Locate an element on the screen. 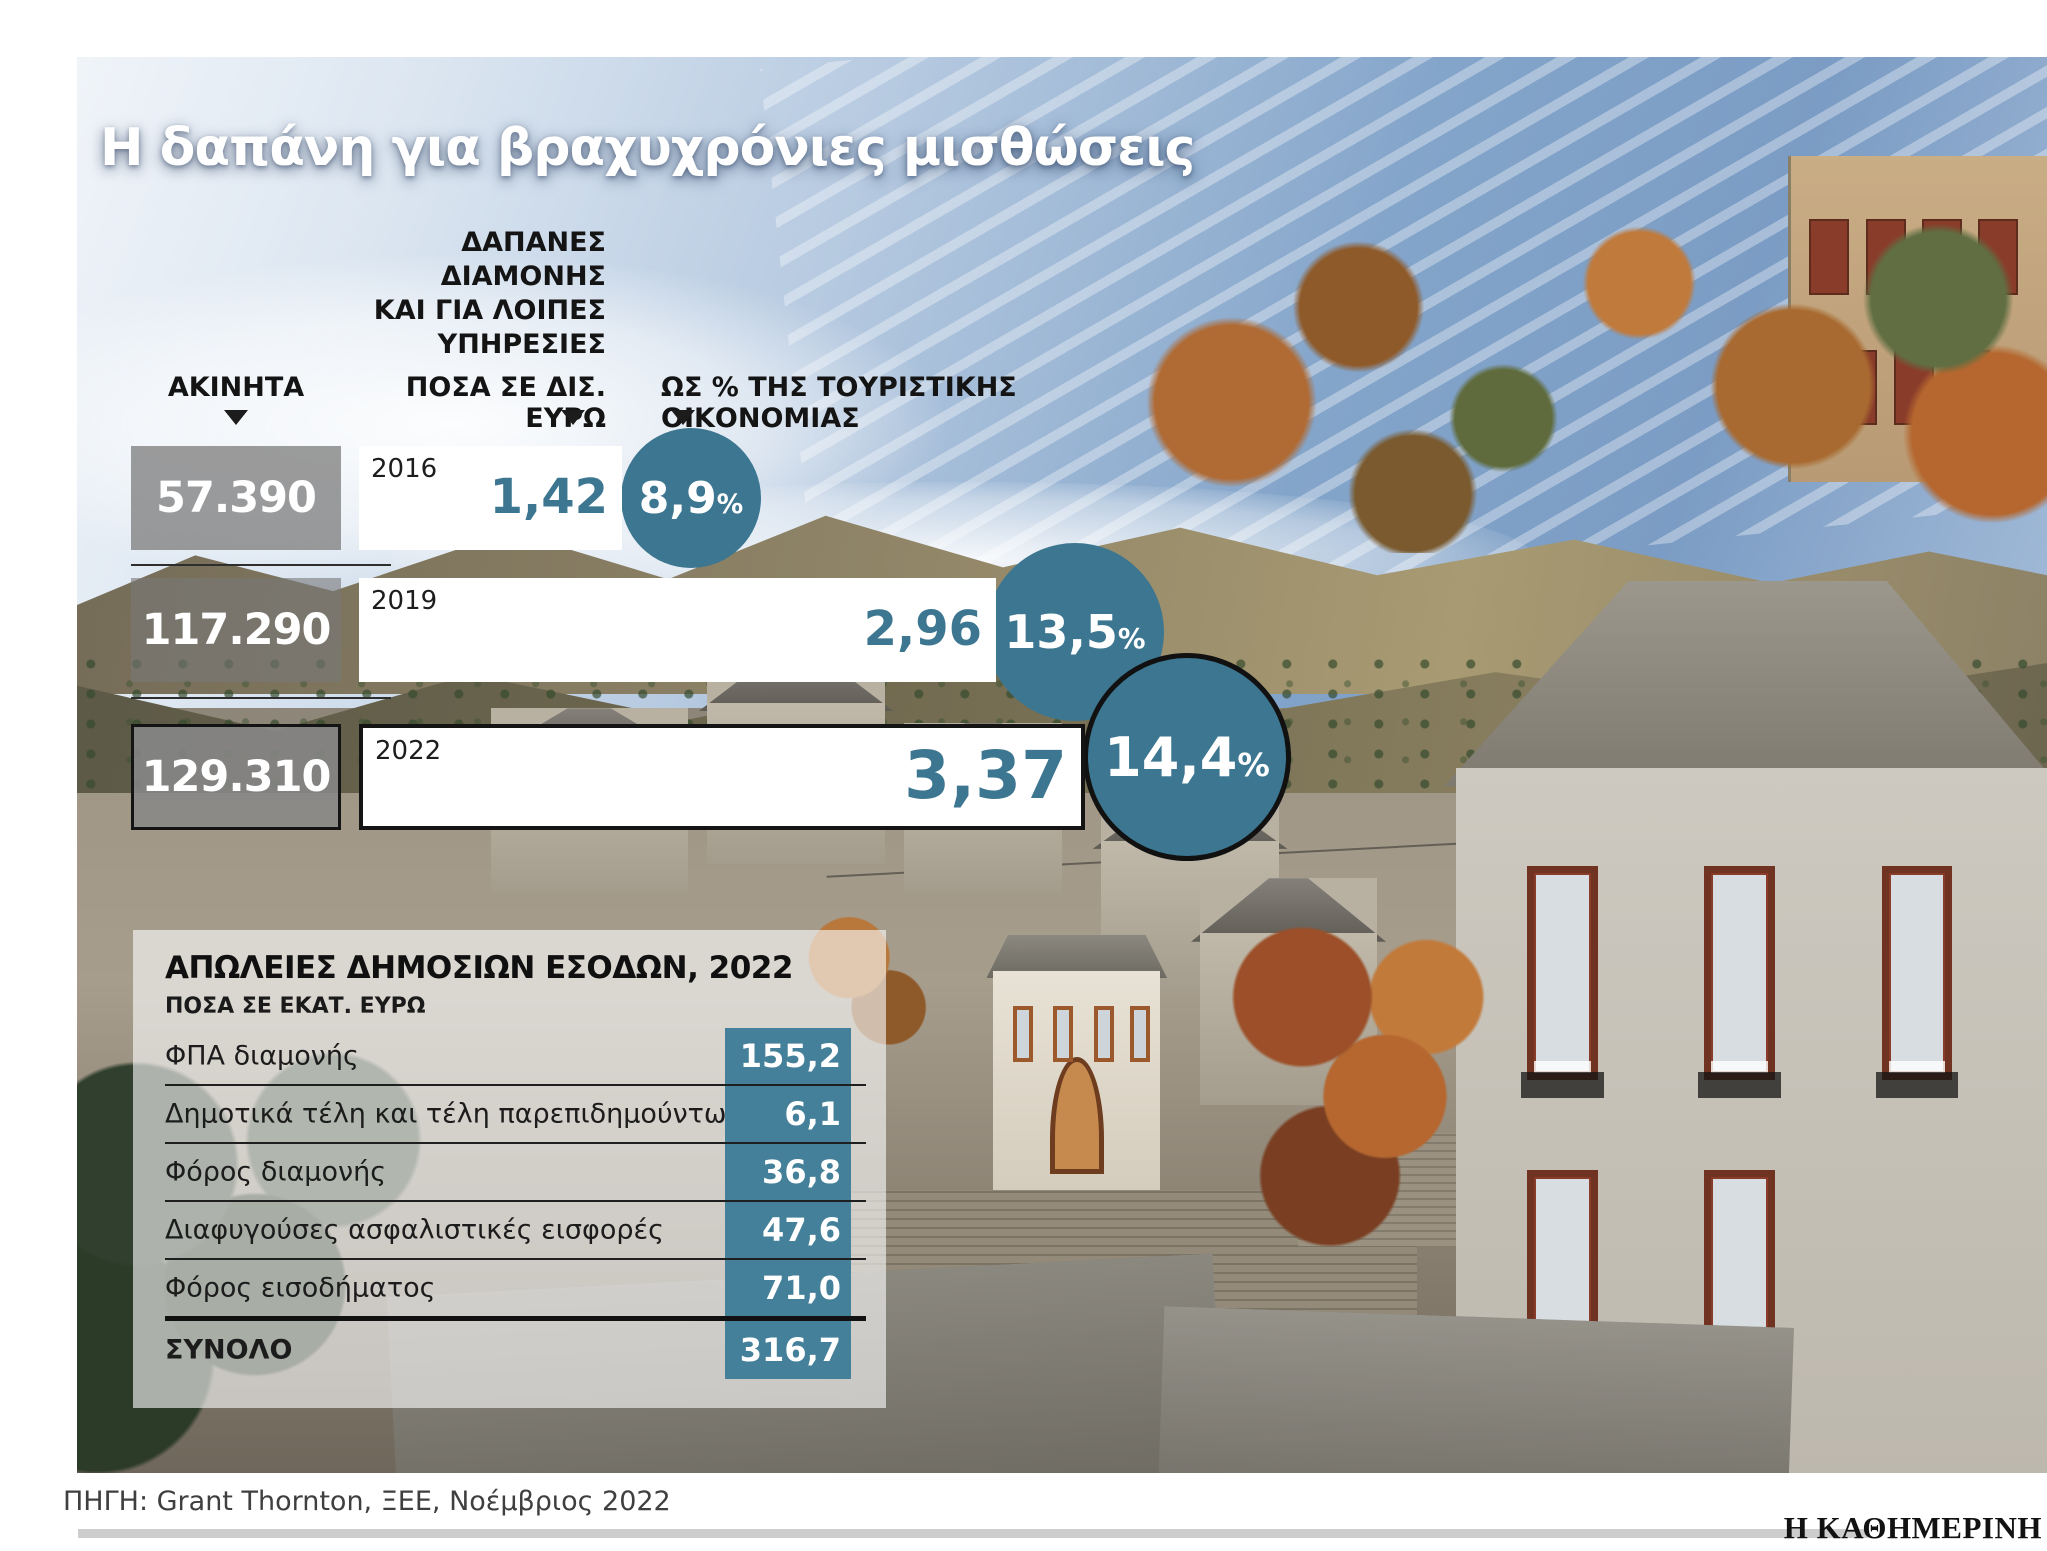 The image size is (2047, 1551). table-row: ΦΠΑ διαμονής 155,2 is located at coordinates (515, 1057).